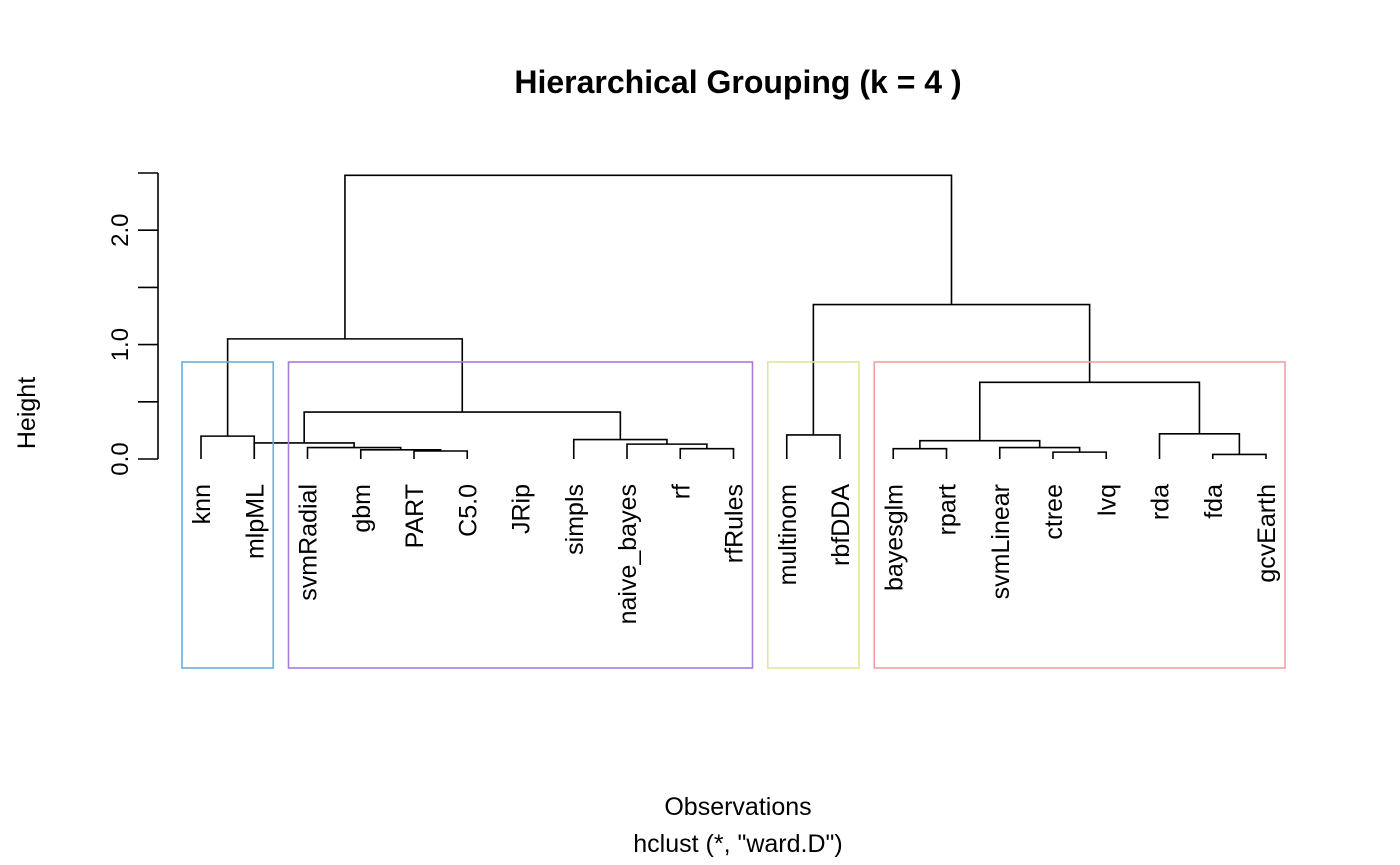 This screenshot has width=1400, height=865. I want to click on y-tick-label: 0.0, so click(120, 458).